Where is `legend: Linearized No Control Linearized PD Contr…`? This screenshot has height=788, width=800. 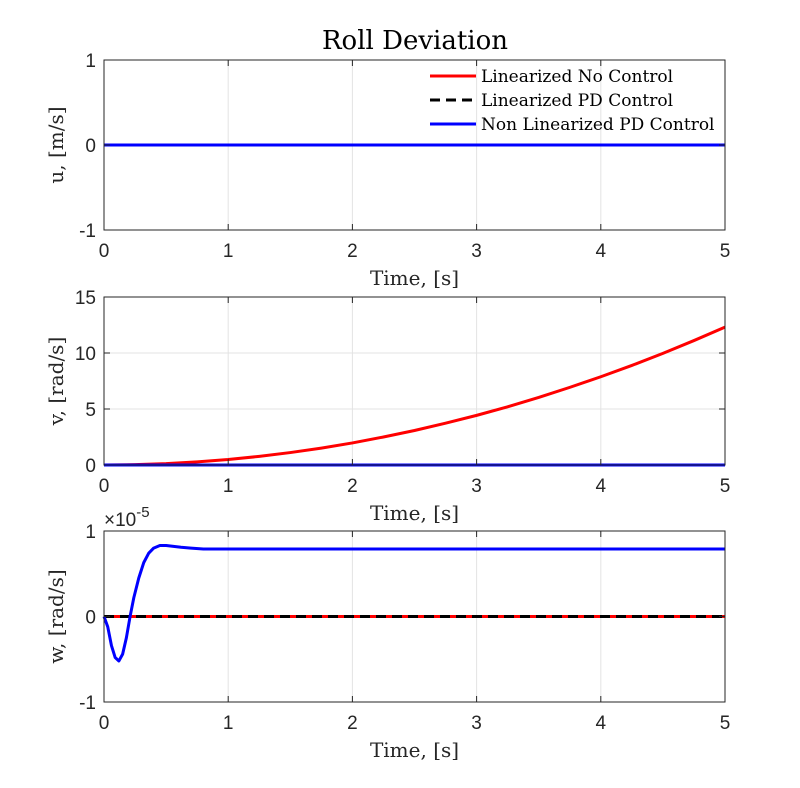 legend: Linearized No Control Linearized PD Contr… is located at coordinates (572, 101).